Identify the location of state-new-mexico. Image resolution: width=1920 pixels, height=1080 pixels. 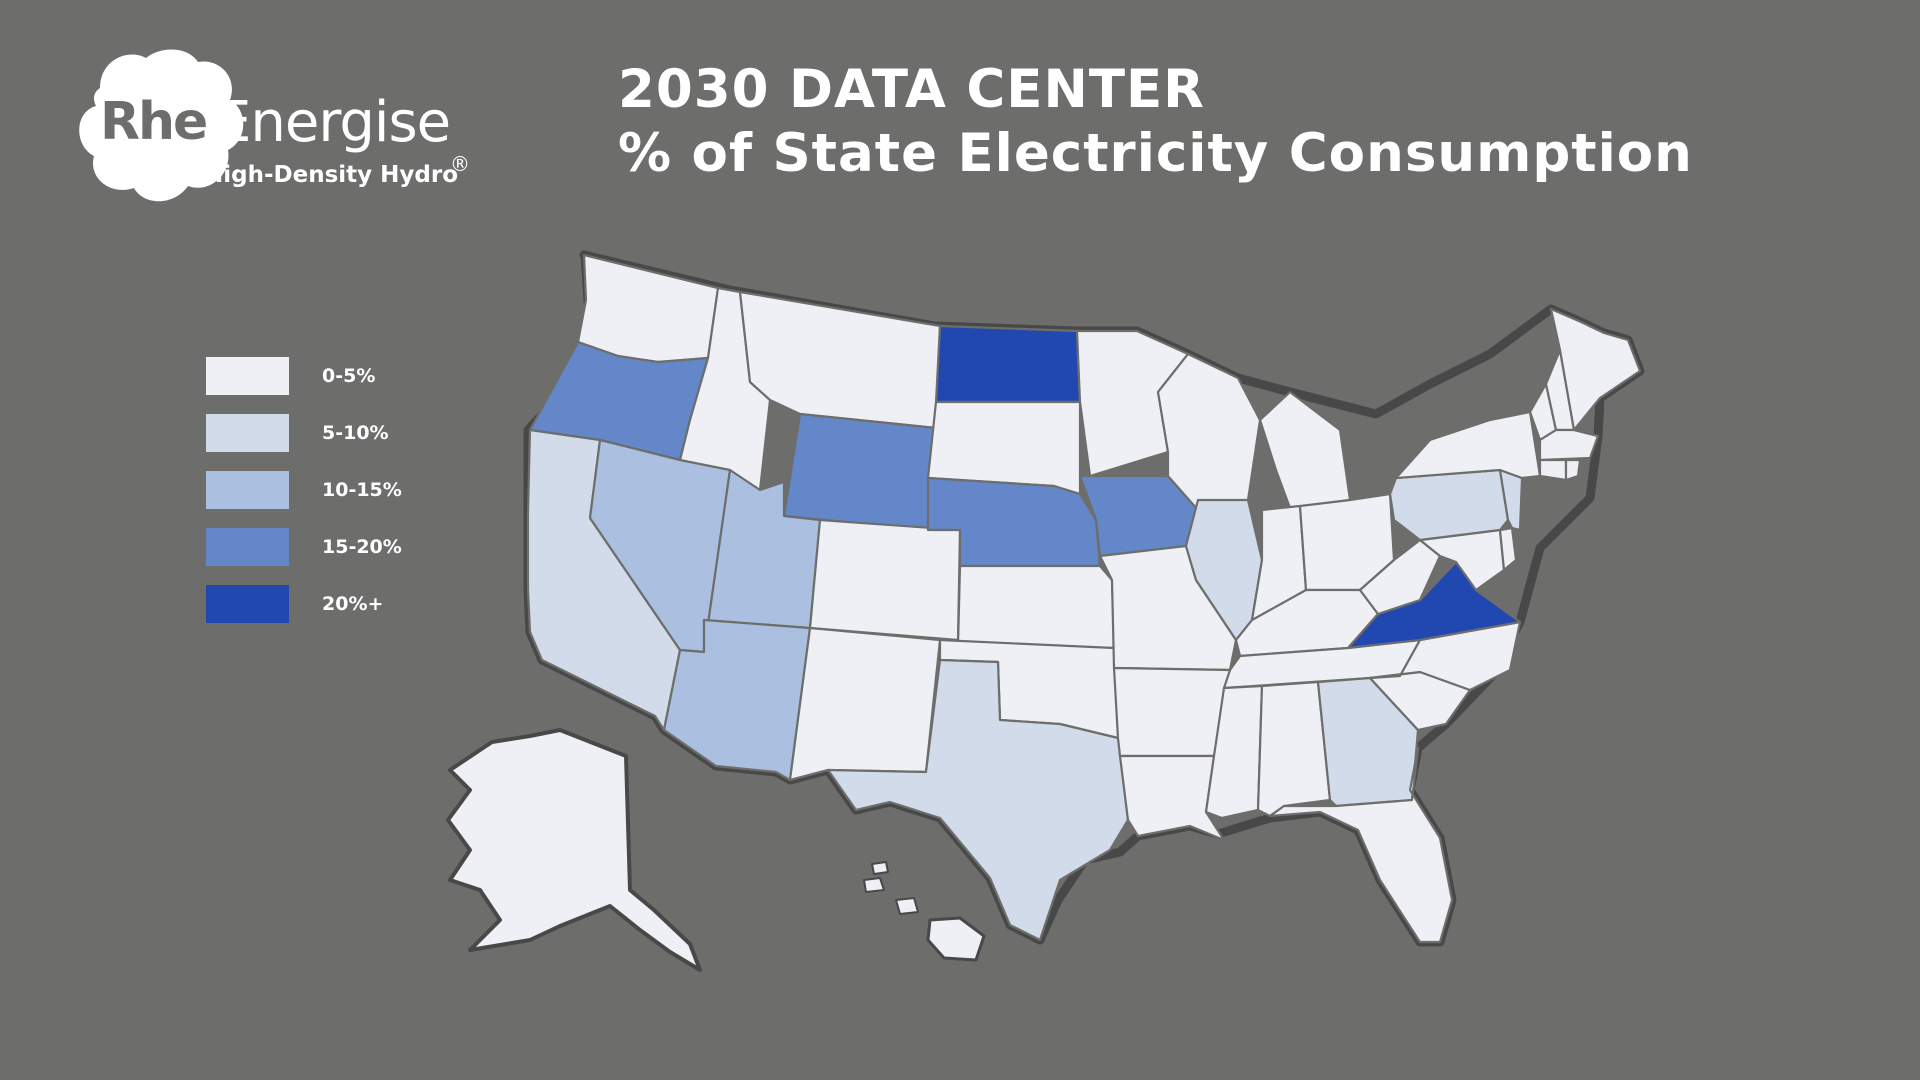
(865, 704).